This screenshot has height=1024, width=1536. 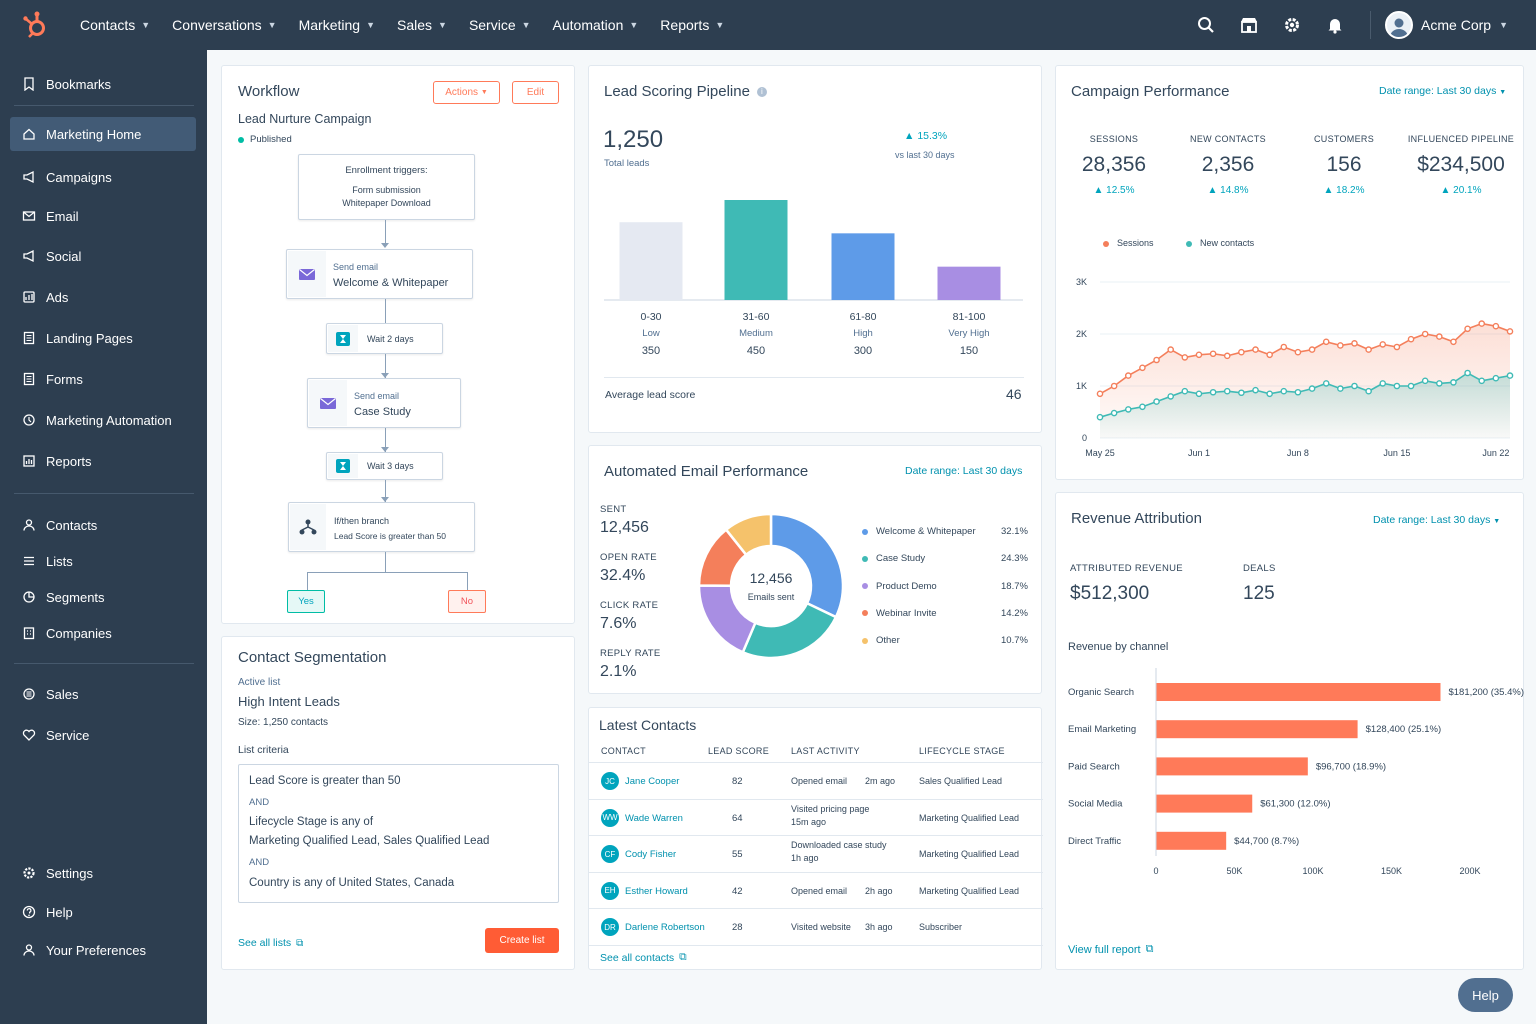 I want to click on contact-name-link: Wade Warren, so click(x=654, y=818).